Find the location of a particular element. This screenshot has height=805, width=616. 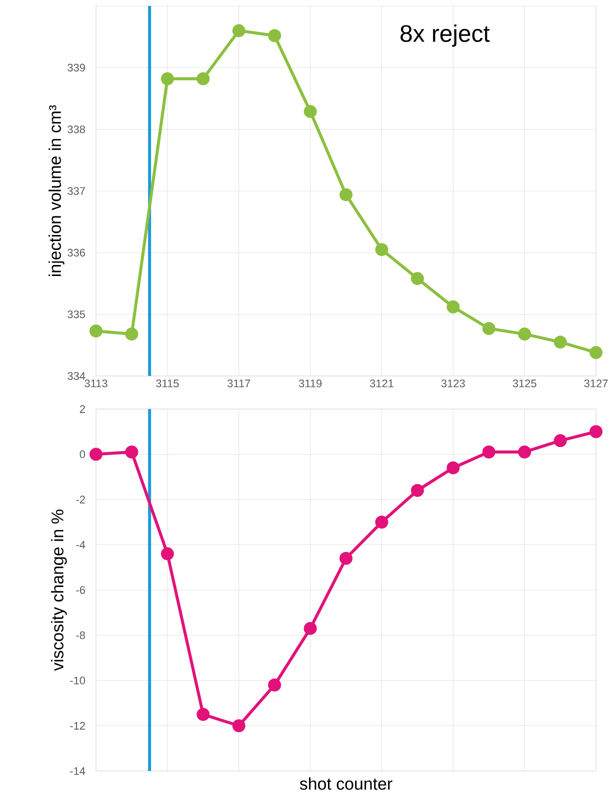

y-axis-title: injection volume in cm³ is located at coordinates (56, 190).